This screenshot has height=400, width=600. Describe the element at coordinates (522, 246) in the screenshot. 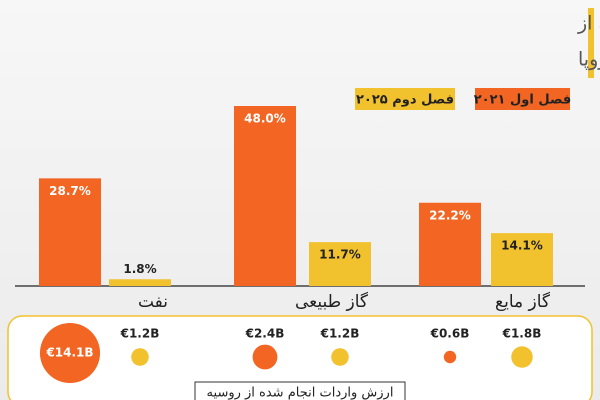

I see `value-label: 14.1%` at that location.